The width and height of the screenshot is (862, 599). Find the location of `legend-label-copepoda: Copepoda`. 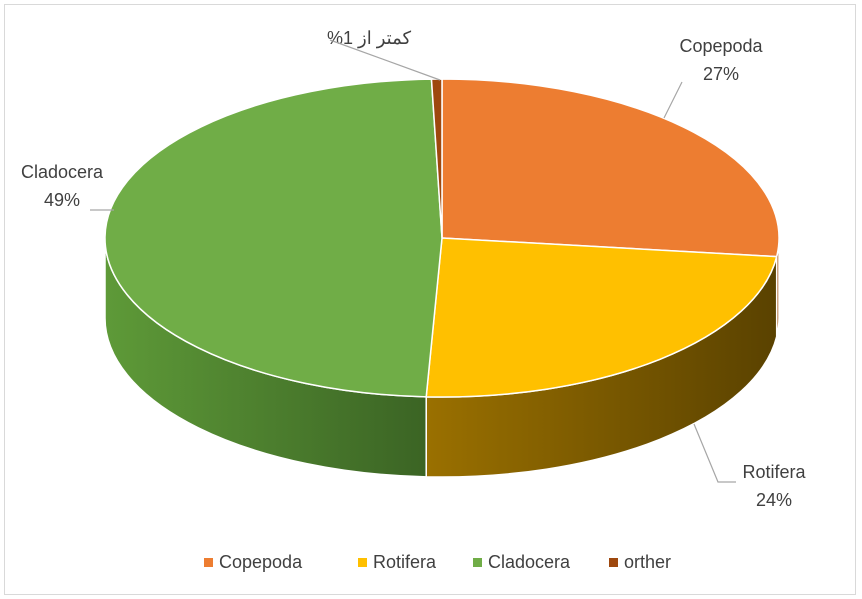

legend-label-copepoda: Copepoda is located at coordinates (261, 562).